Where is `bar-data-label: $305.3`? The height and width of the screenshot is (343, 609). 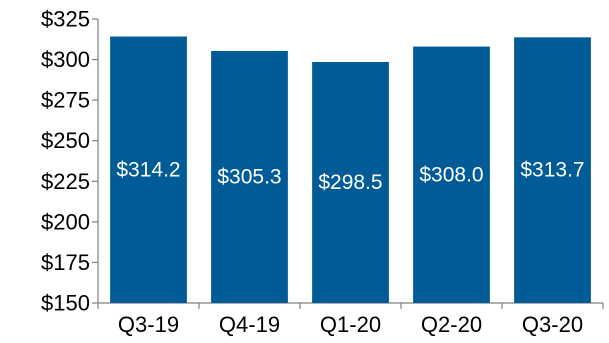
bar-data-label: $305.3 is located at coordinates (249, 176).